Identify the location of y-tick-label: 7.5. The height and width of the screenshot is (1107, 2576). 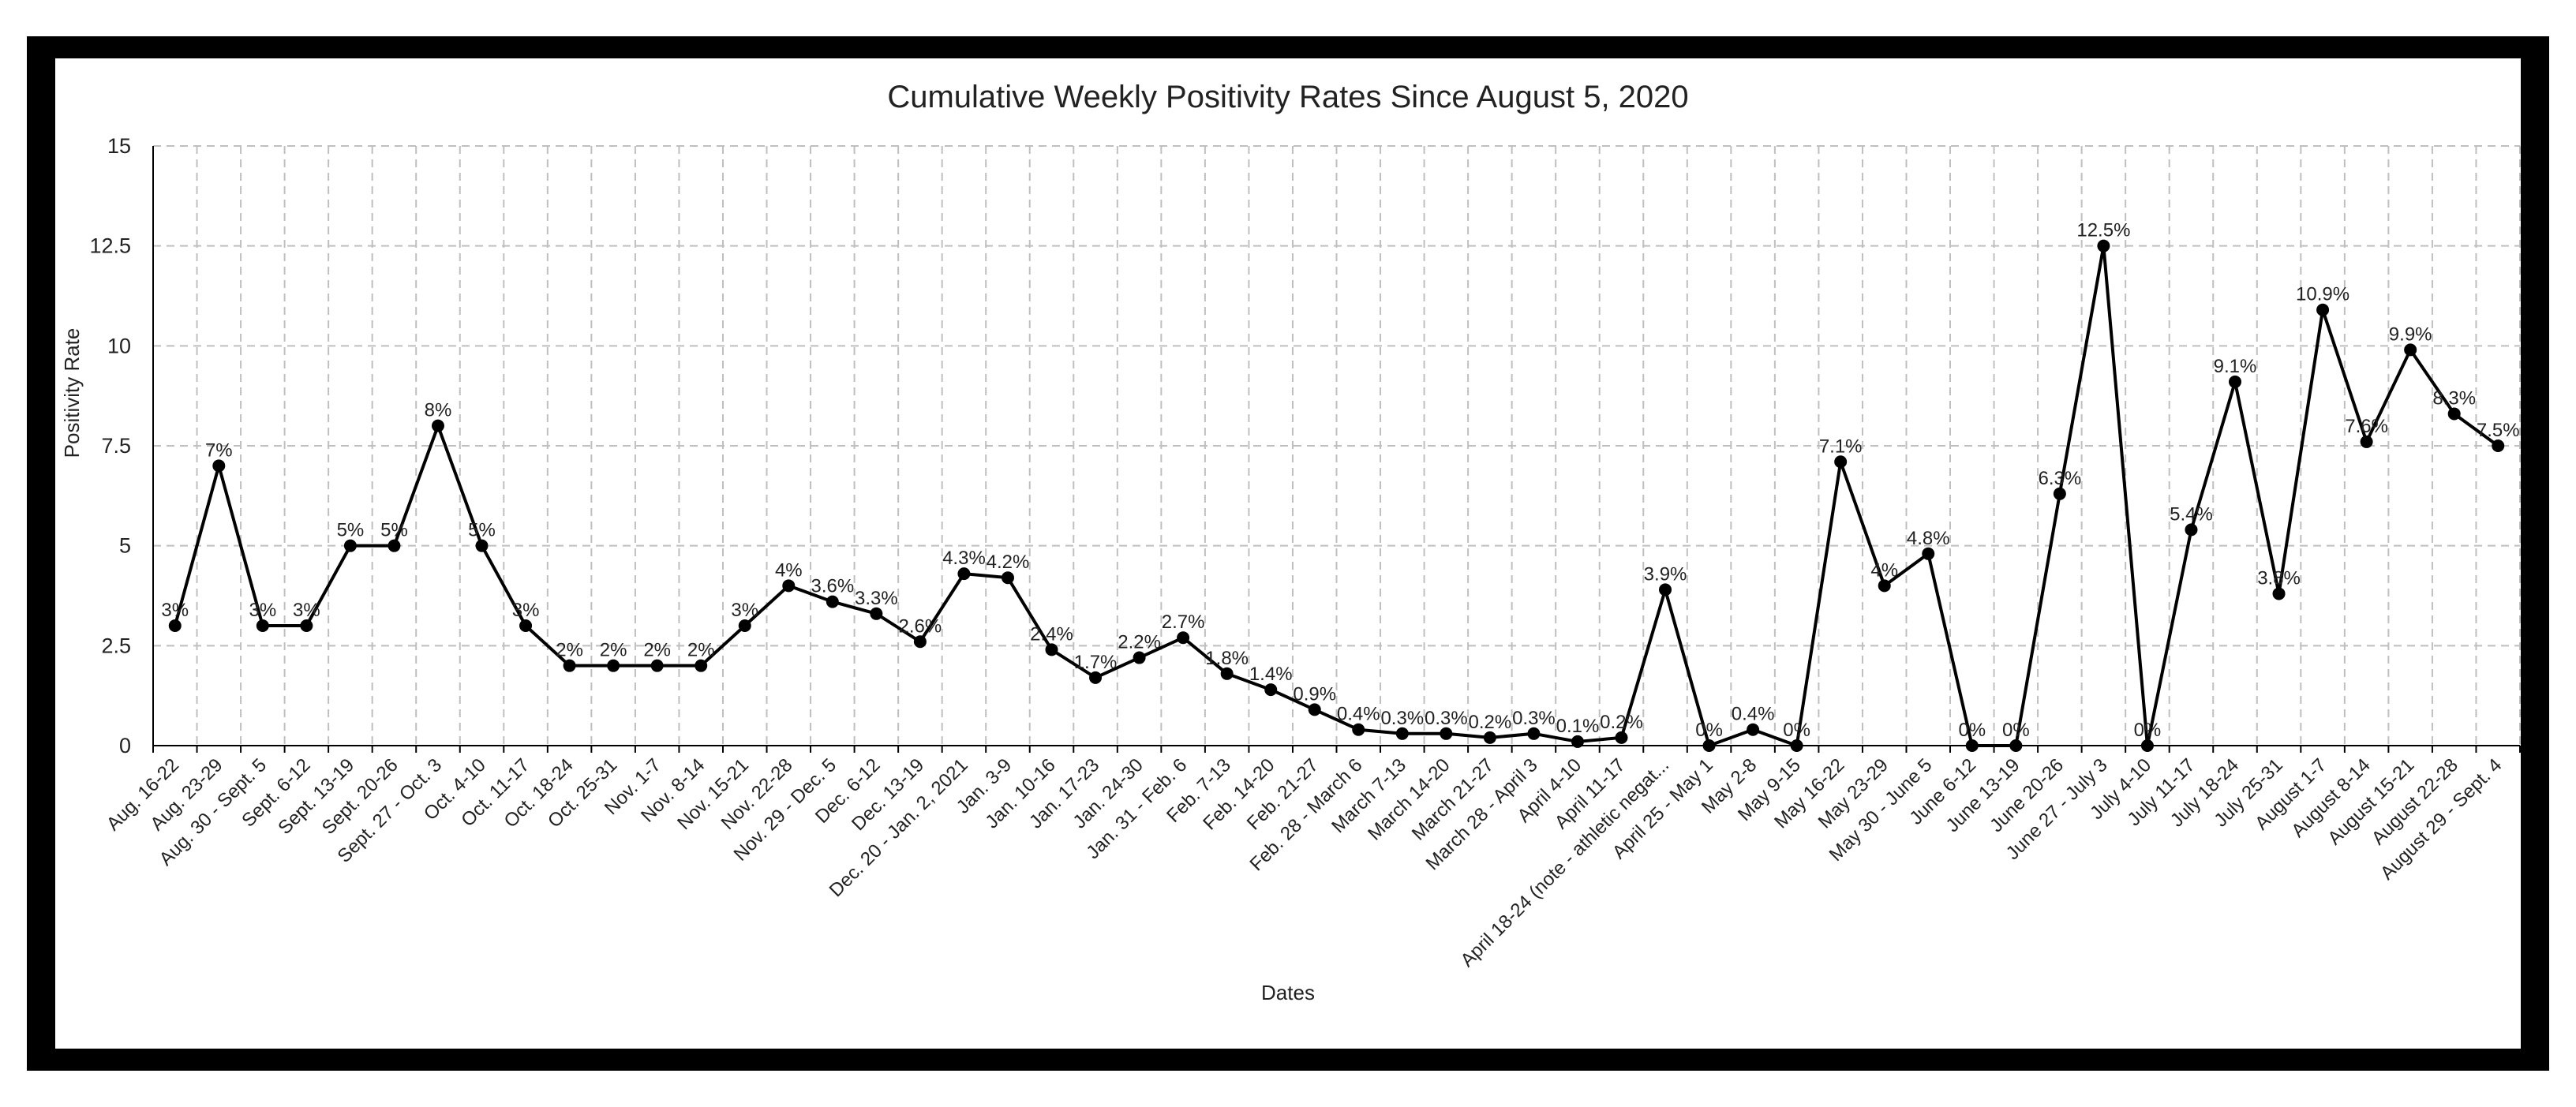
(116, 446).